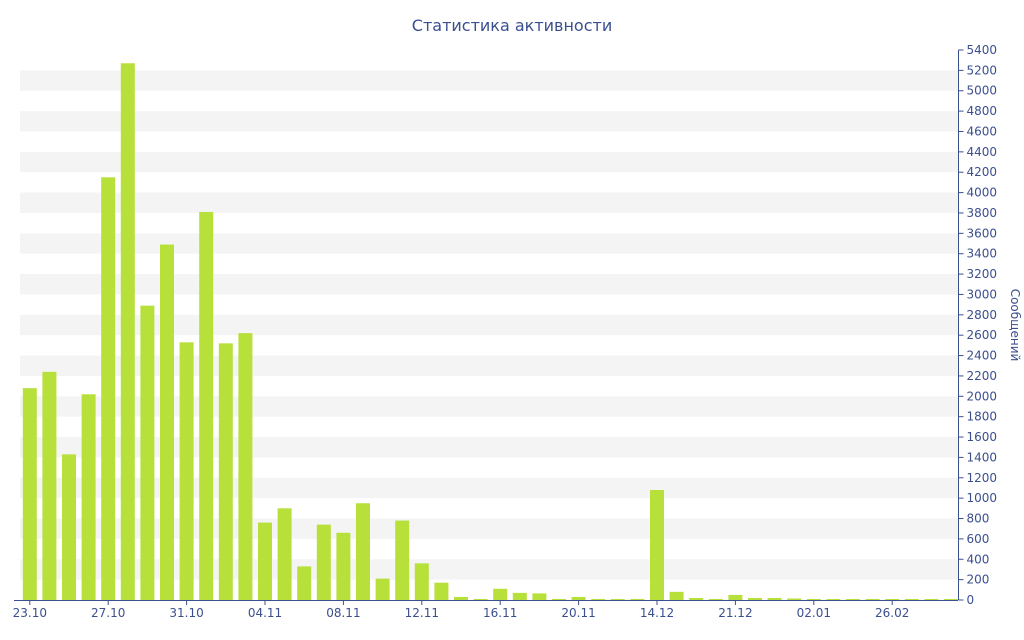 Image resolution: width=1024 pixels, height=640 pixels. Describe the element at coordinates (982, 376) in the screenshot. I see `y-tick-label: 2200` at that location.